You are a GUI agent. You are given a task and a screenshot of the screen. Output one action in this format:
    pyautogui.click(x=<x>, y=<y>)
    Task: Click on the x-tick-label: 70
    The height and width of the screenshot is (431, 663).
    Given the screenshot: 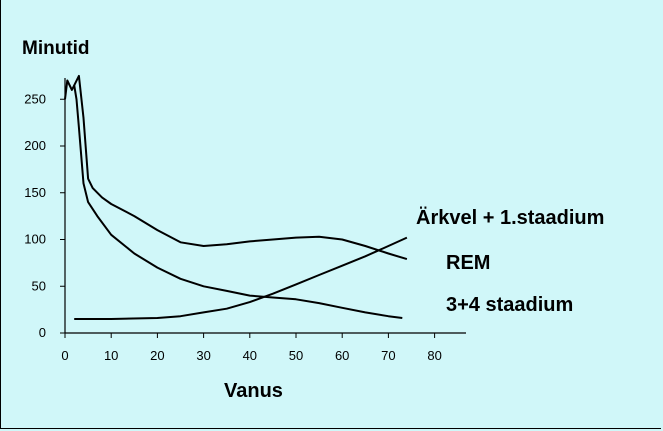 What is the action you would take?
    pyautogui.click(x=388, y=355)
    